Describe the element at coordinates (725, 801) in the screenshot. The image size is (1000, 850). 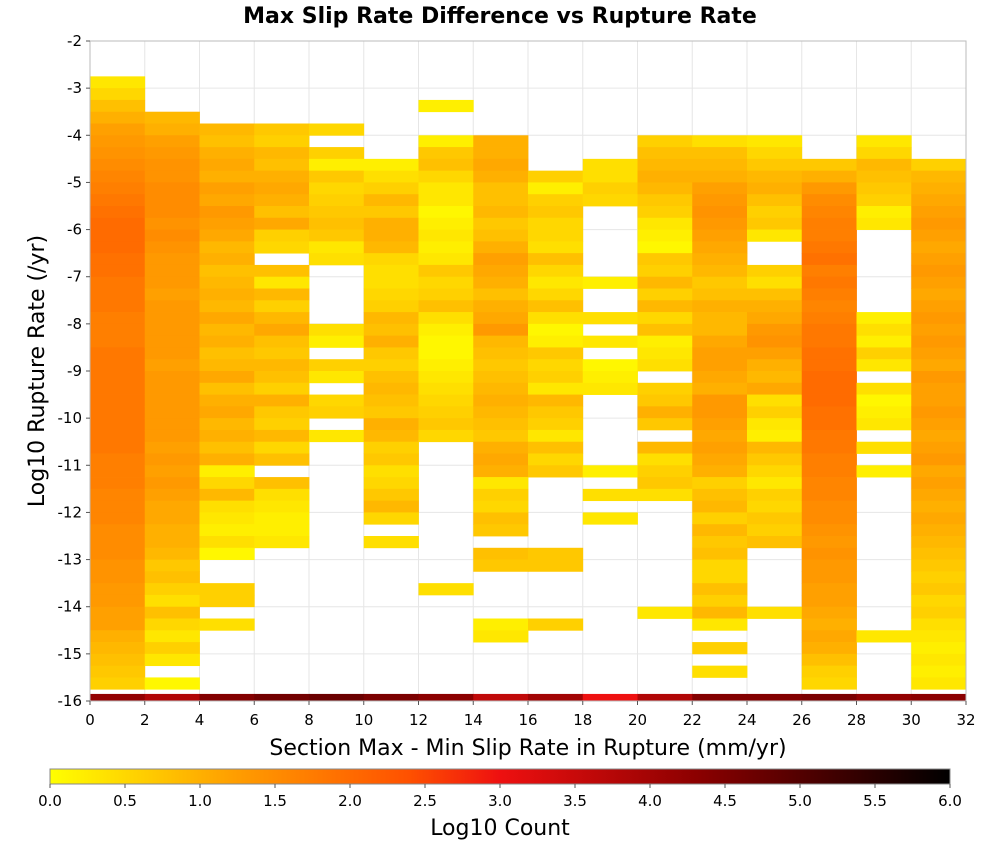
I see `colorbar-tick-label: 4.5` at that location.